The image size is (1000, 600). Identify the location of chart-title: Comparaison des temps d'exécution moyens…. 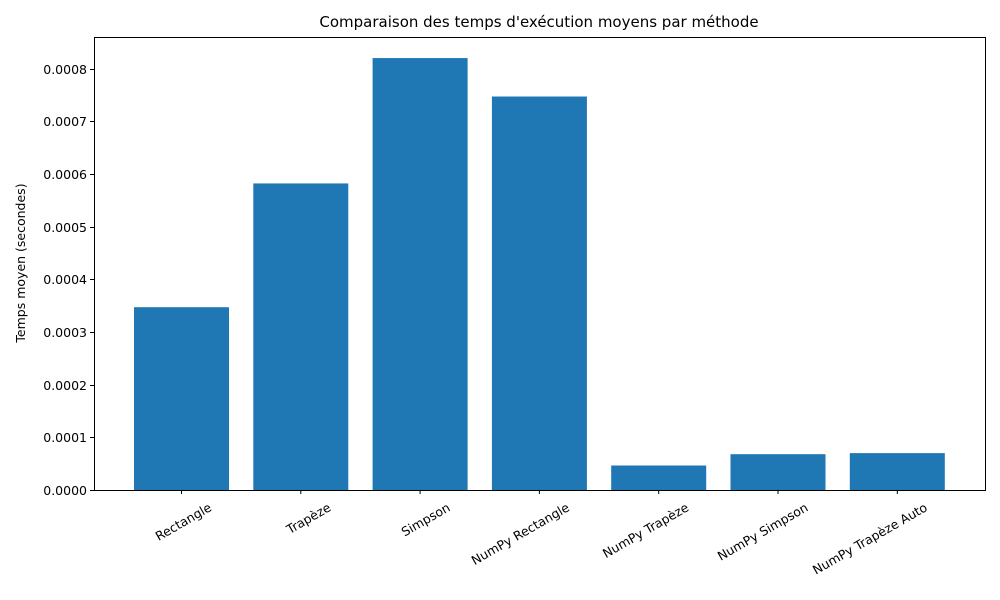
(538, 22).